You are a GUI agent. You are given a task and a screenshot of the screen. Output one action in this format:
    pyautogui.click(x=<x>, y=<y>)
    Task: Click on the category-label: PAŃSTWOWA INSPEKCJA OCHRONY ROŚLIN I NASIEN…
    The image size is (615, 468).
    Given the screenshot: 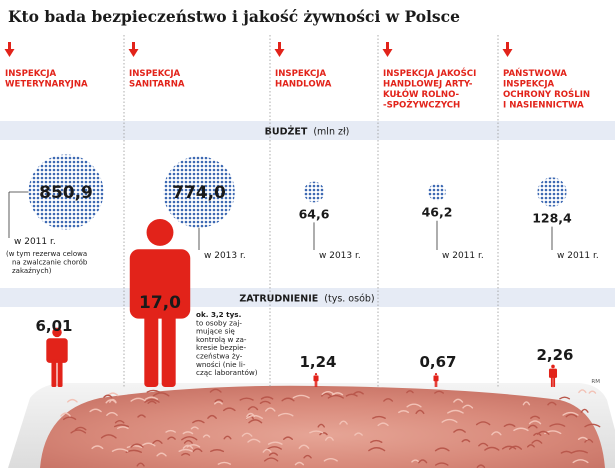 What is the action you would take?
    pyautogui.click(x=546, y=89)
    